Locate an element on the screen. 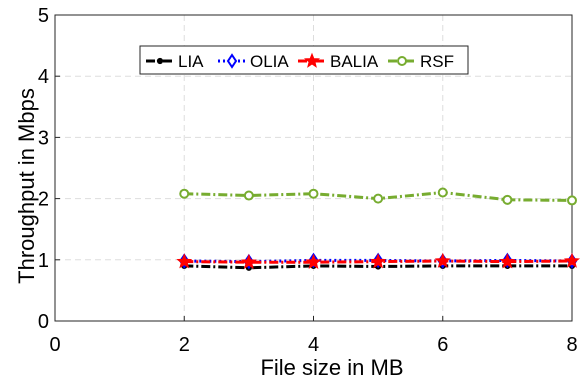 The height and width of the screenshot is (384, 582). y-axis-title: Throughput in Mbps is located at coordinates (26, 186).